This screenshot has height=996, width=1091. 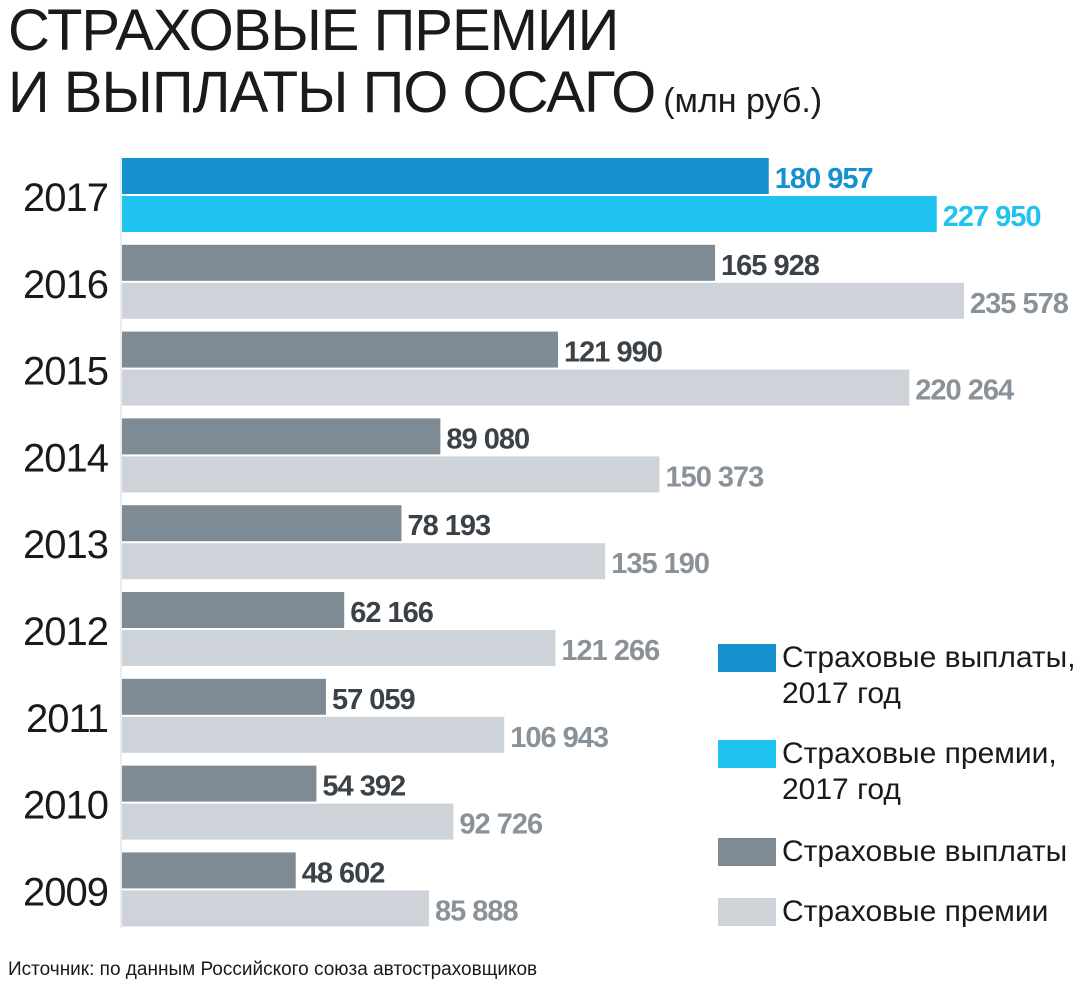 What do you see at coordinates (743, 101) in the screenshot?
I see `unit-label: (млн руб.)` at bounding box center [743, 101].